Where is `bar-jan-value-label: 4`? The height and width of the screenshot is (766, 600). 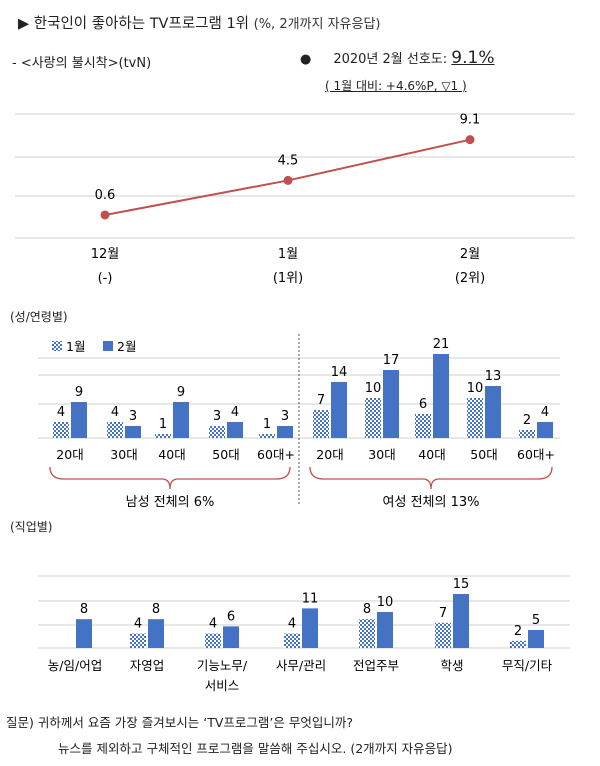 bar-jan-value-label: 4 is located at coordinates (115, 412).